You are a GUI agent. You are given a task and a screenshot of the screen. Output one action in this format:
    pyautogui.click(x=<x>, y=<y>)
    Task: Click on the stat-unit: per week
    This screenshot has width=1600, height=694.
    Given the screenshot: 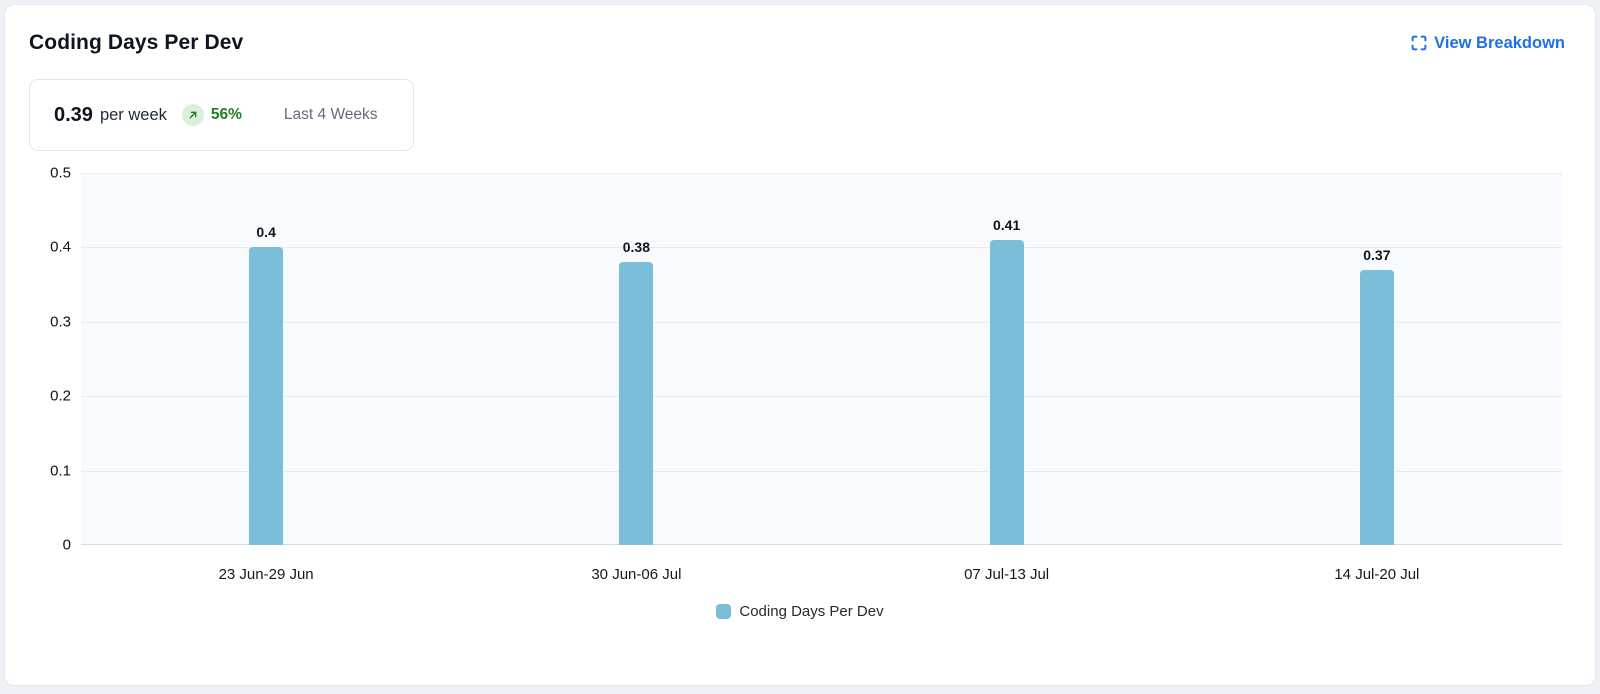 What is the action you would take?
    pyautogui.click(x=133, y=114)
    